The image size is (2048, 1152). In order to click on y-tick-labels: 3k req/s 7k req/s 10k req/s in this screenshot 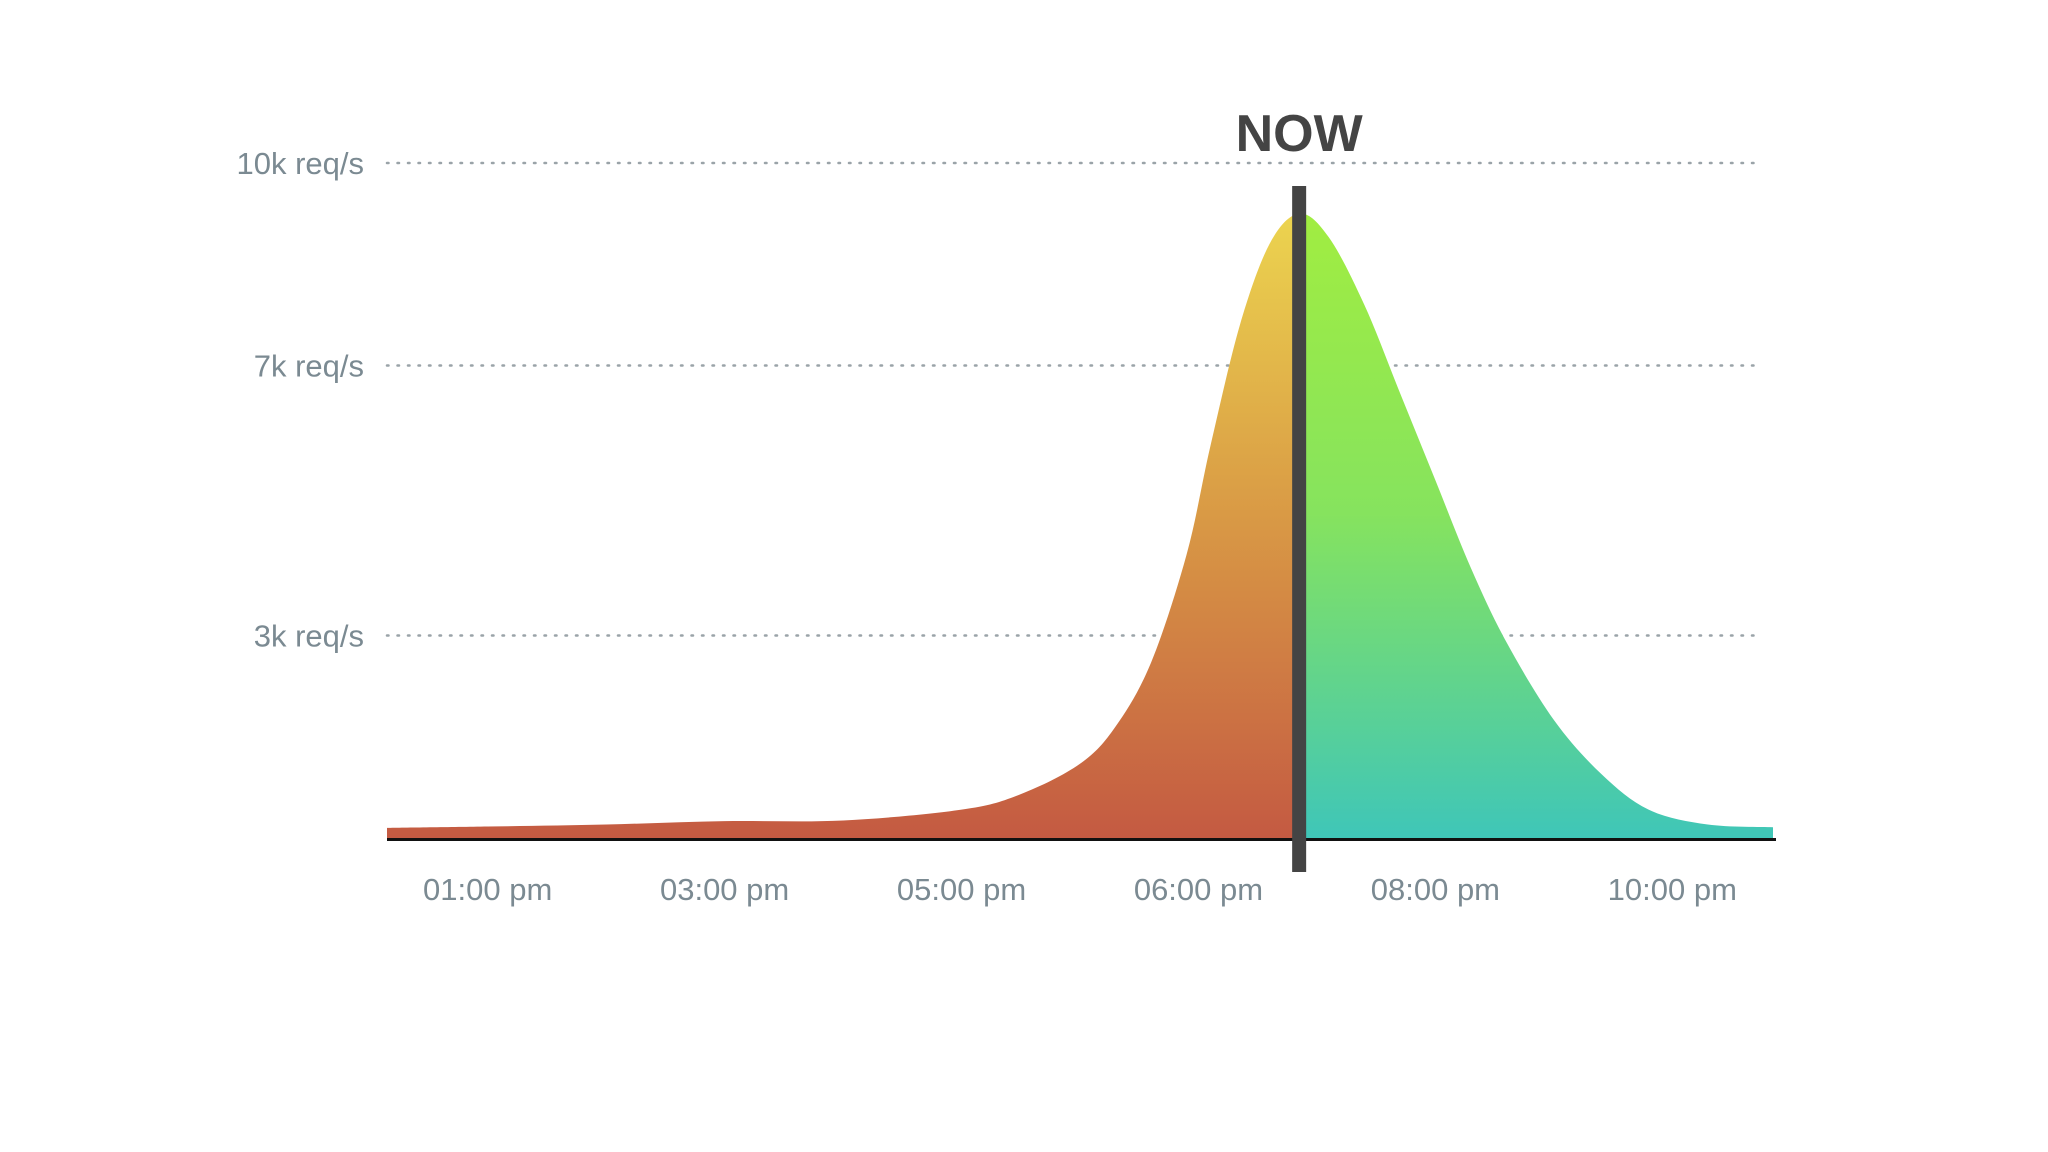, I will do `click(300, 400)`.